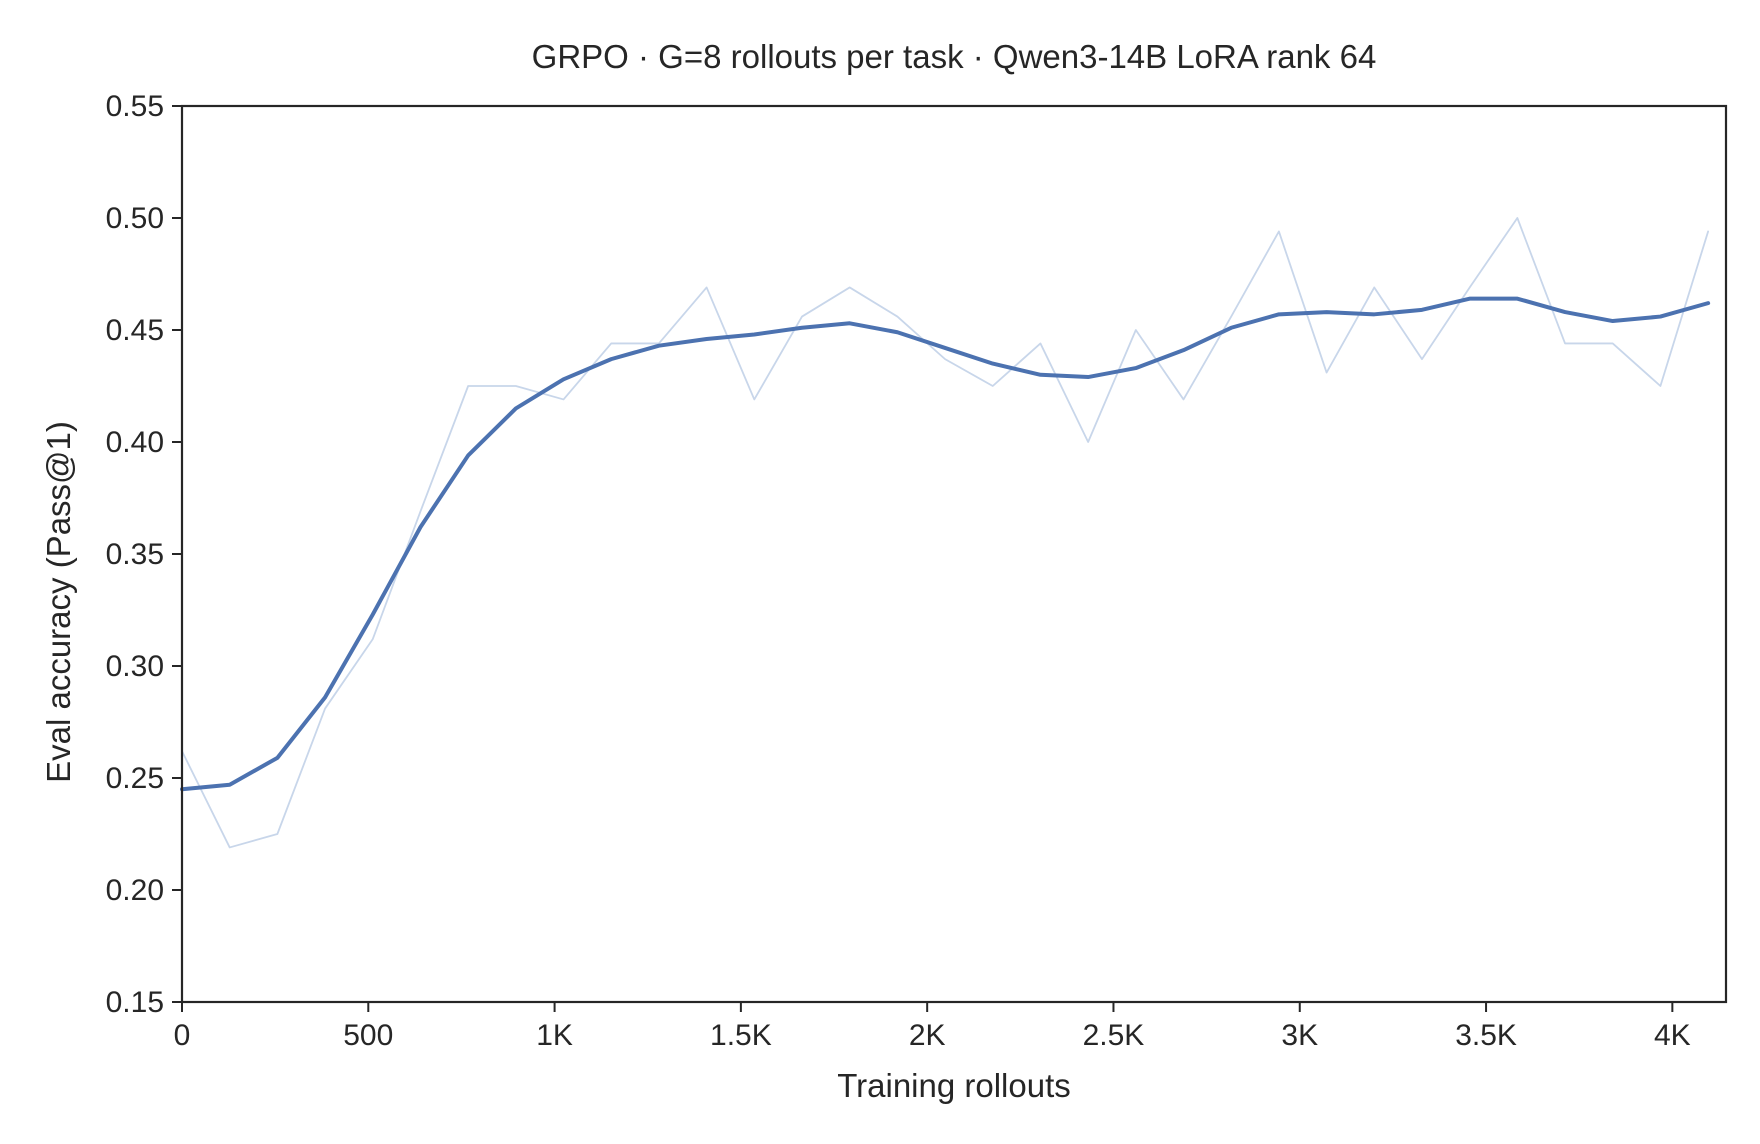 The width and height of the screenshot is (1760, 1144). Describe the element at coordinates (741, 1035) in the screenshot. I see `x-tick-label: 1.5K` at that location.